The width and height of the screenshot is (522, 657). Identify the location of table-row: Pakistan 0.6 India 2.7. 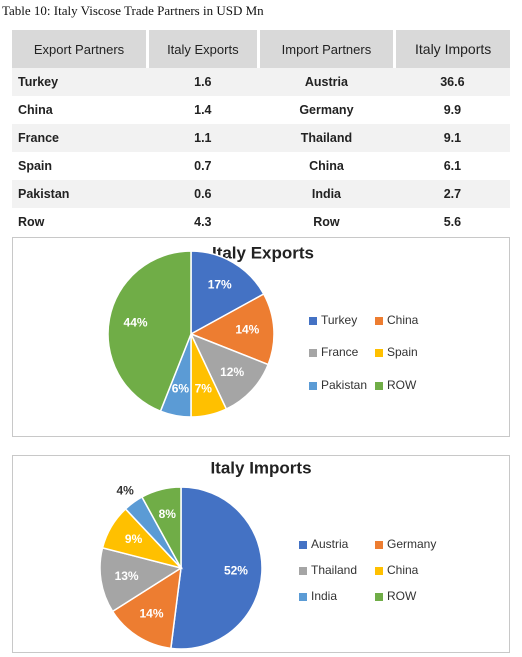
(261, 194).